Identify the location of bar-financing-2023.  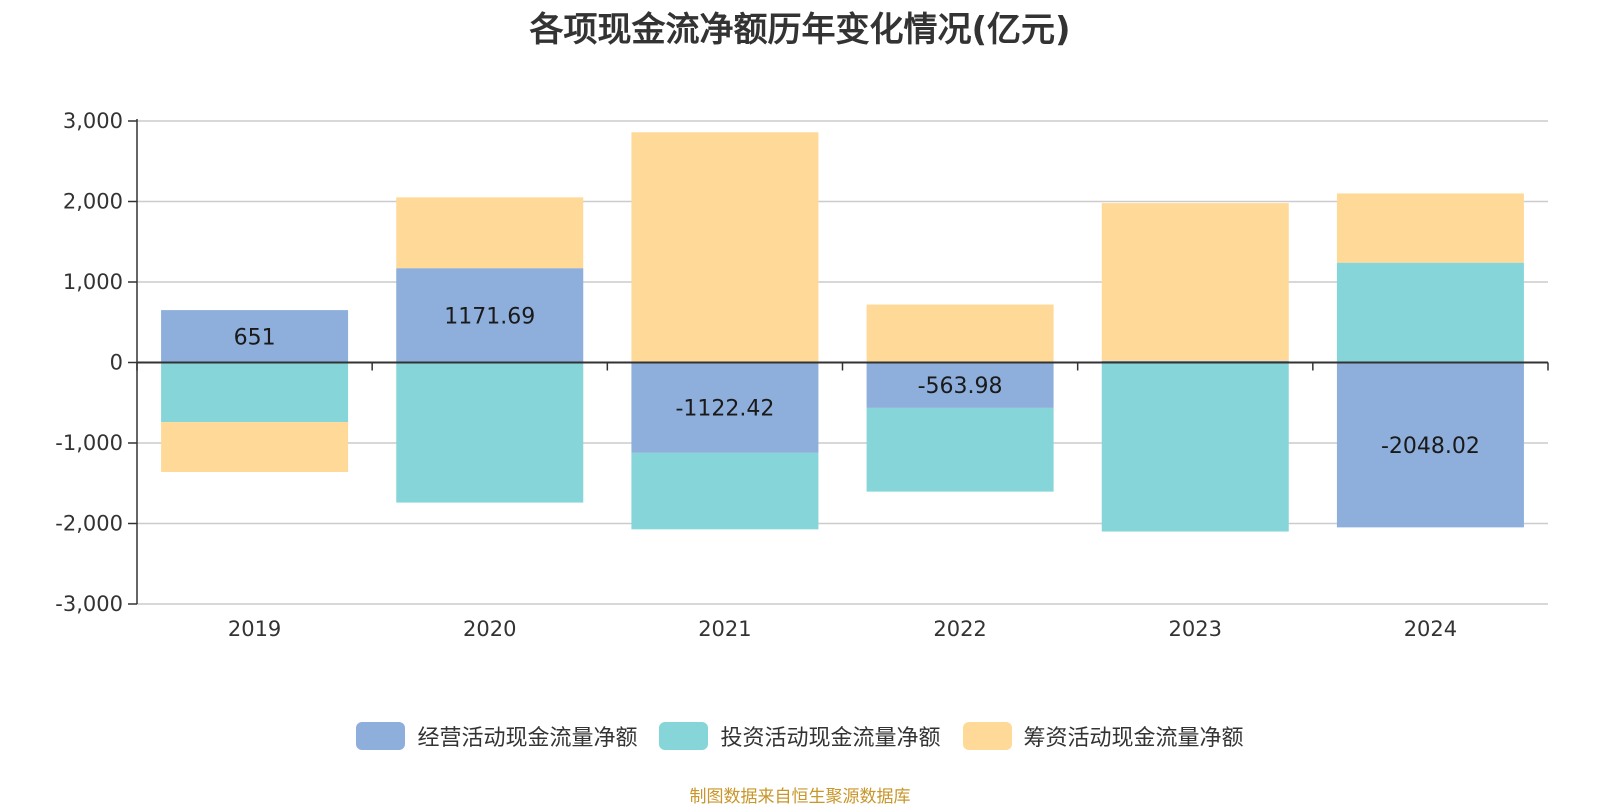
(1195, 282).